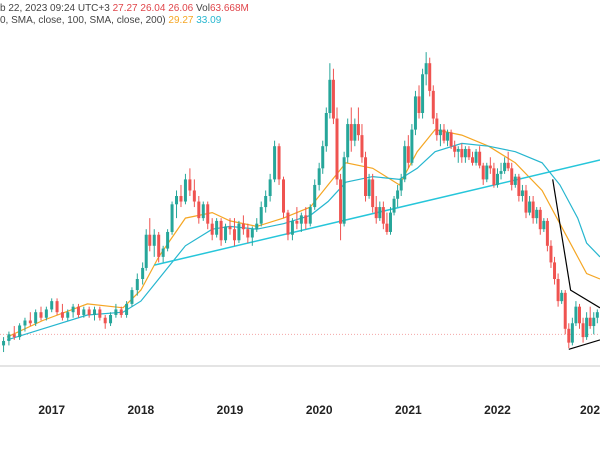  I want to click on x-tick-label: 2017, so click(51, 410).